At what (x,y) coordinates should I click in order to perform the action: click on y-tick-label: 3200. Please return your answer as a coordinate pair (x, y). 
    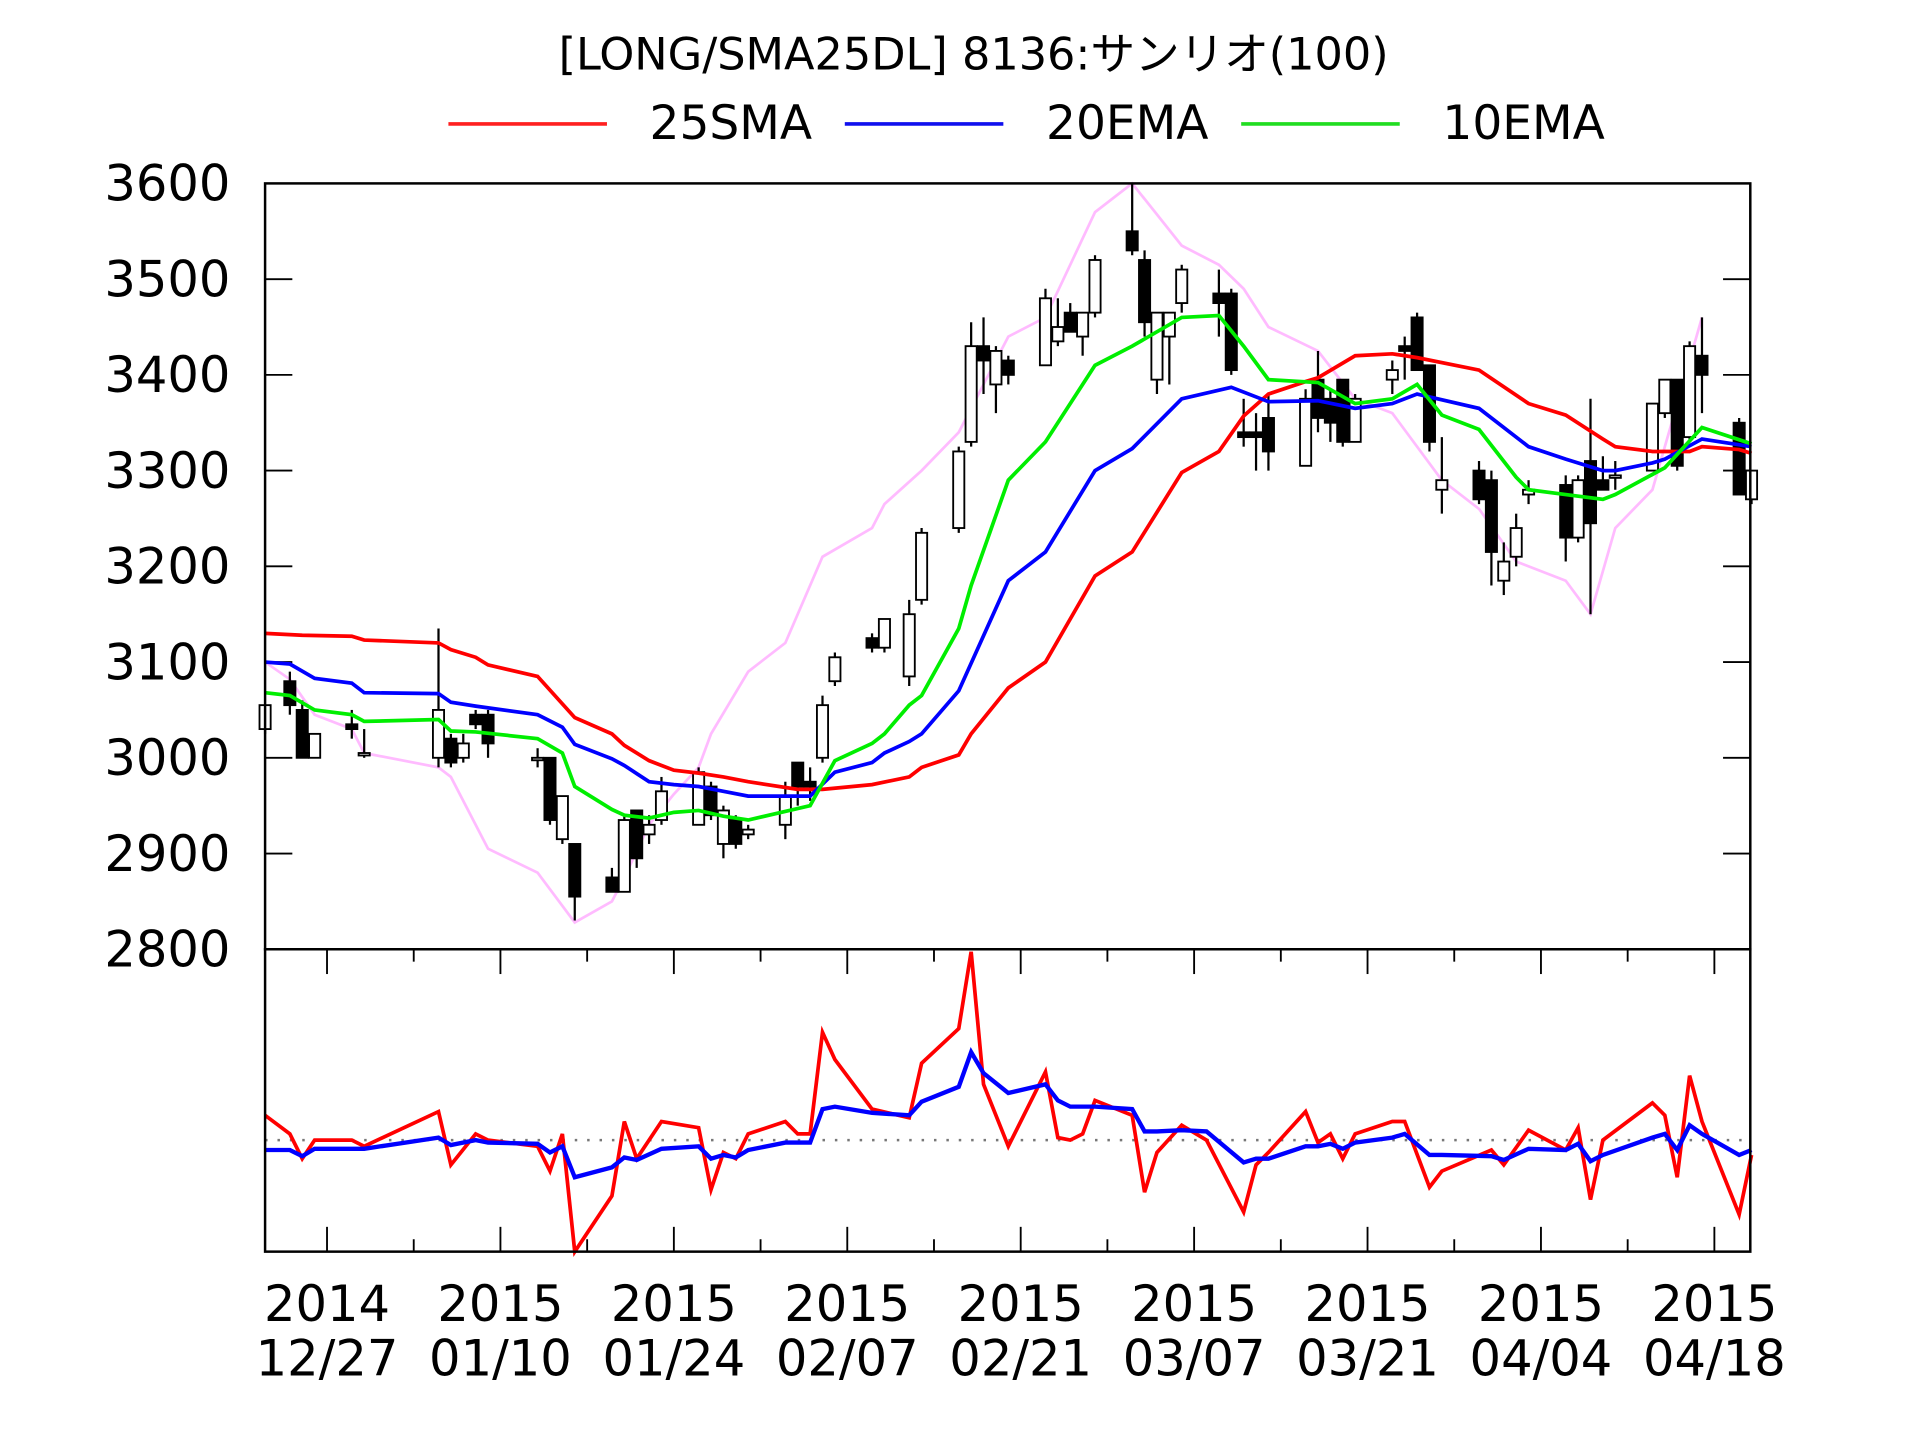
    Looking at the image, I should click on (167, 567).